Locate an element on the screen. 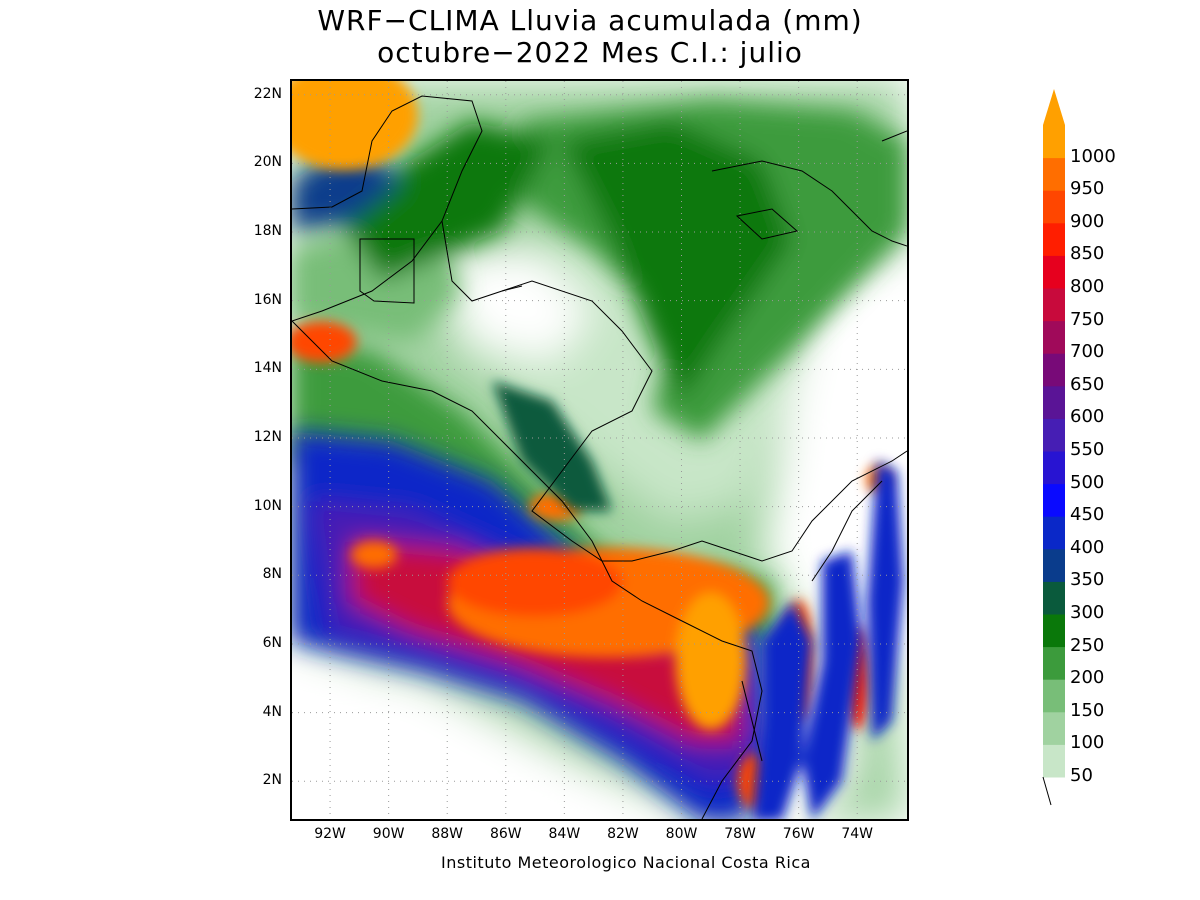  colorbar-level-label: 100 is located at coordinates (1087, 743).